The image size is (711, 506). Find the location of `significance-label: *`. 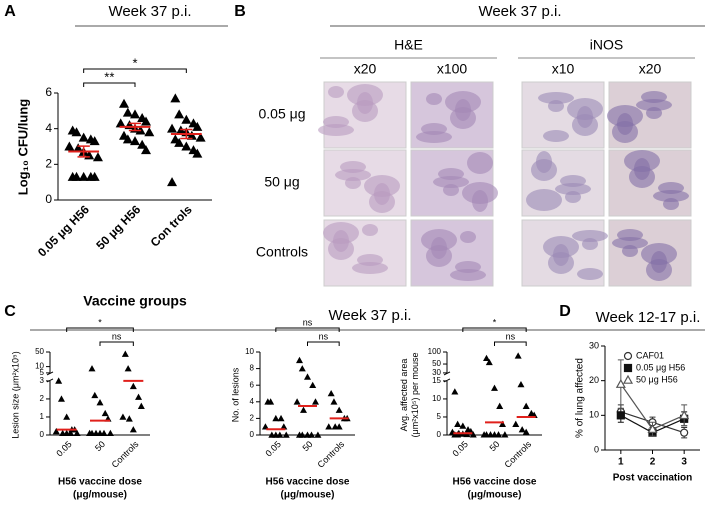

significance-label: * is located at coordinates (134, 62).